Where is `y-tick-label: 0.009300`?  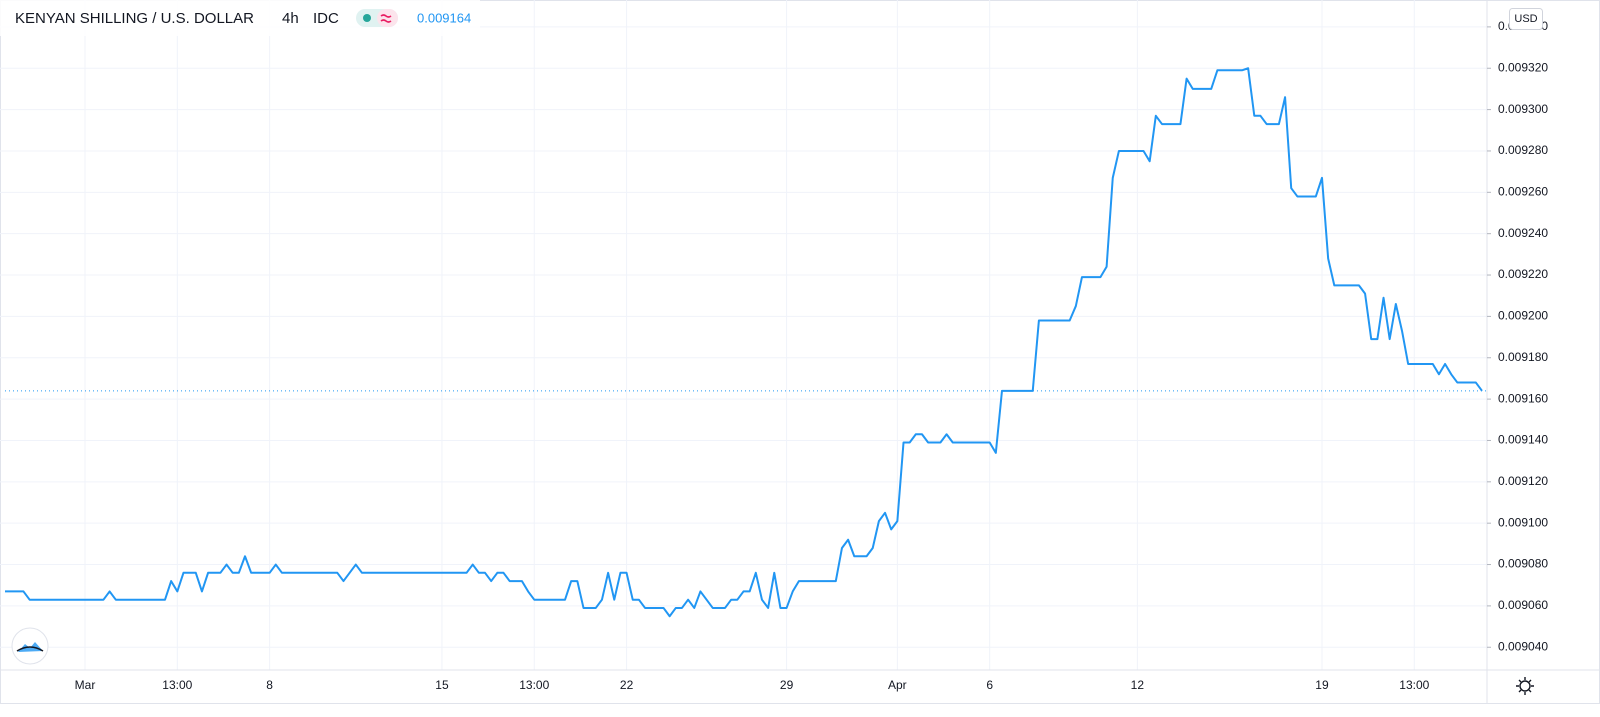 y-tick-label: 0.009300 is located at coordinates (1523, 109).